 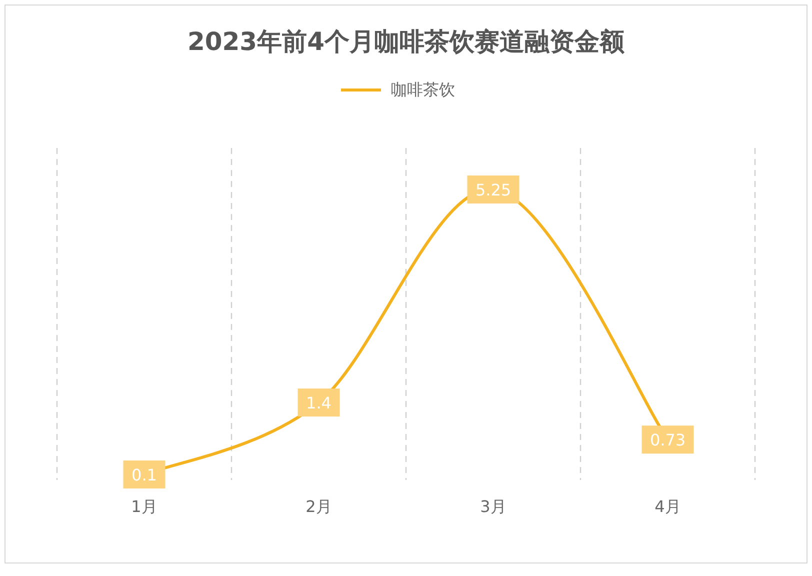 What do you see at coordinates (423, 89) in the screenshot?
I see `legend-label: 咖啡茶饮` at bounding box center [423, 89].